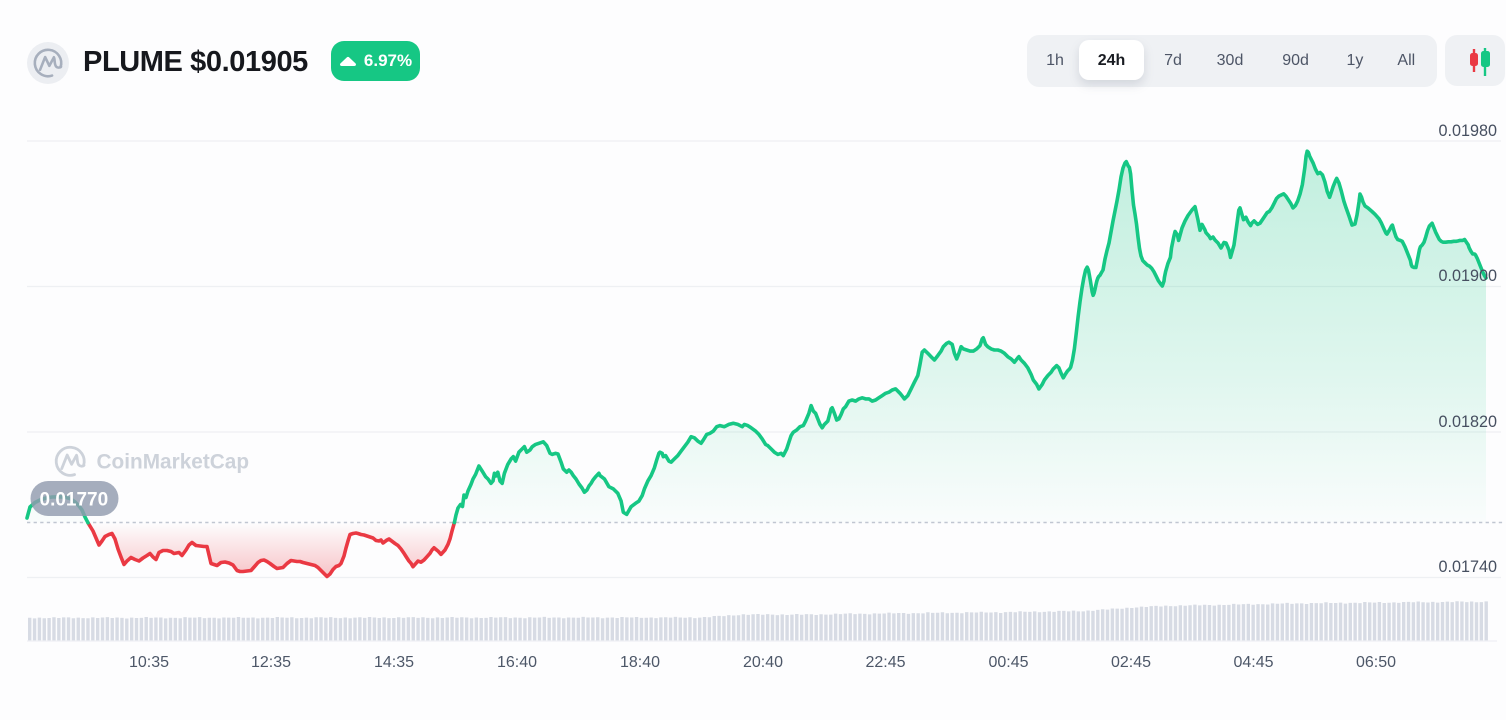 This screenshot has height=720, width=1506. I want to click on svg-text: 0.01770, so click(74, 500).